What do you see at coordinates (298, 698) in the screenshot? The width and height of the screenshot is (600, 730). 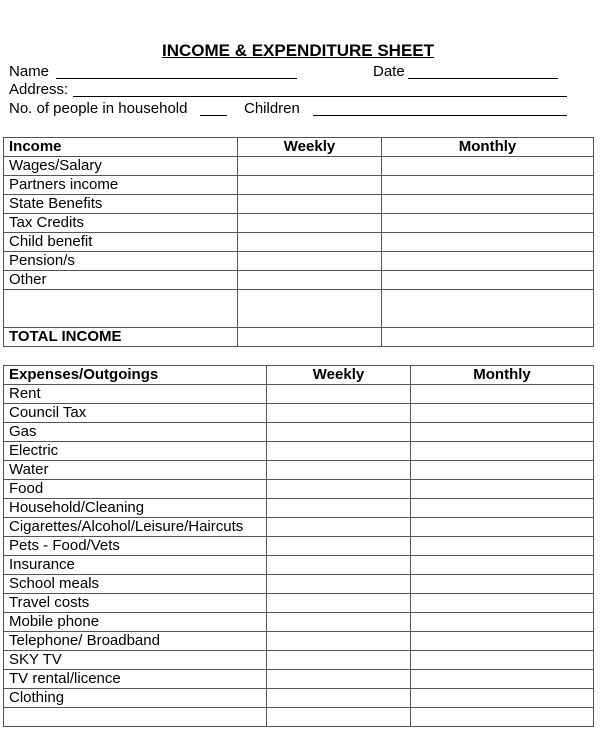 I see `row: Clothing` at bounding box center [298, 698].